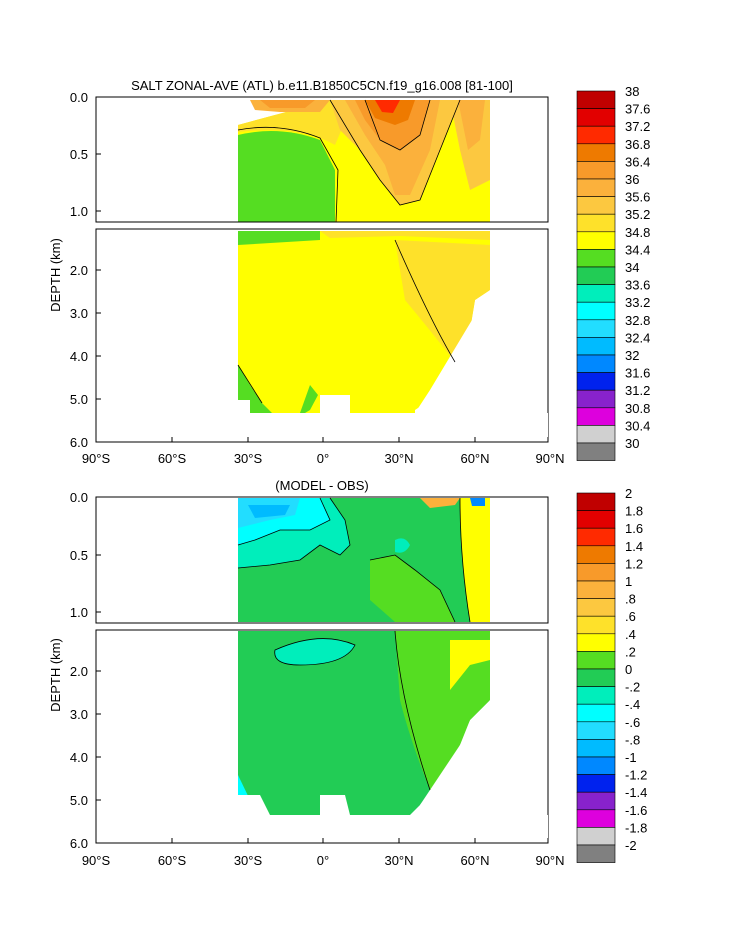  I want to click on salt-xticks: 90°S 60°S 30°S 0° 30°N 60°N 90°N, so click(323, 458).